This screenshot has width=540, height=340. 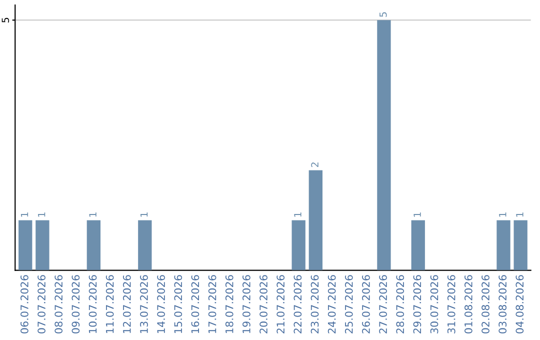 I want to click on x-tick-label: 12.07.2026, so click(x=126, y=304).